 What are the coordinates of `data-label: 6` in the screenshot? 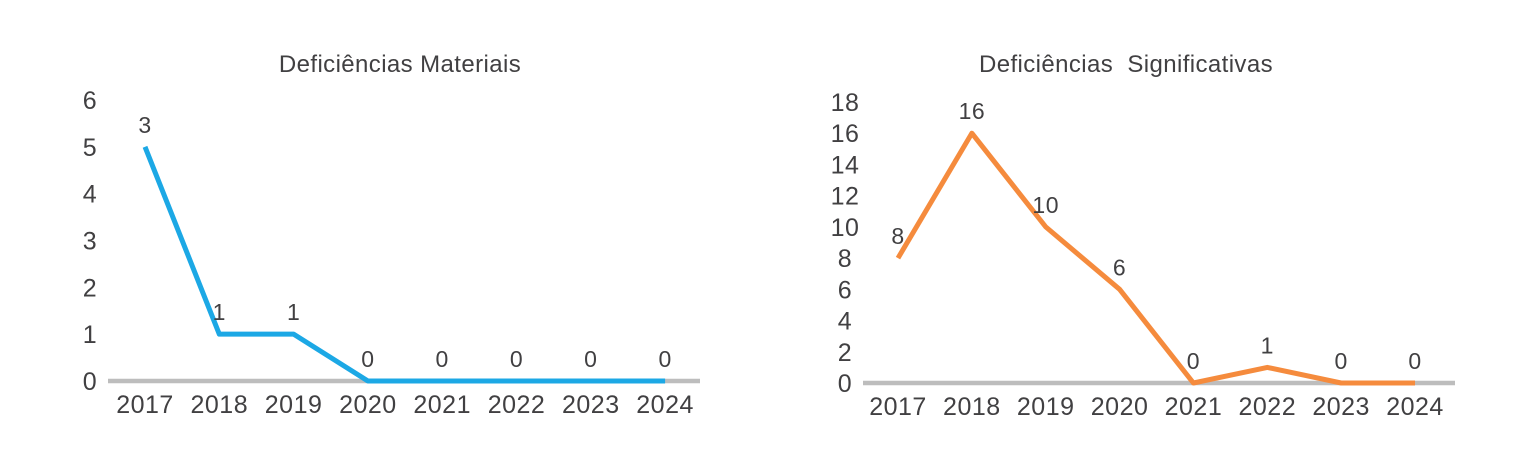 It's located at (1119, 267).